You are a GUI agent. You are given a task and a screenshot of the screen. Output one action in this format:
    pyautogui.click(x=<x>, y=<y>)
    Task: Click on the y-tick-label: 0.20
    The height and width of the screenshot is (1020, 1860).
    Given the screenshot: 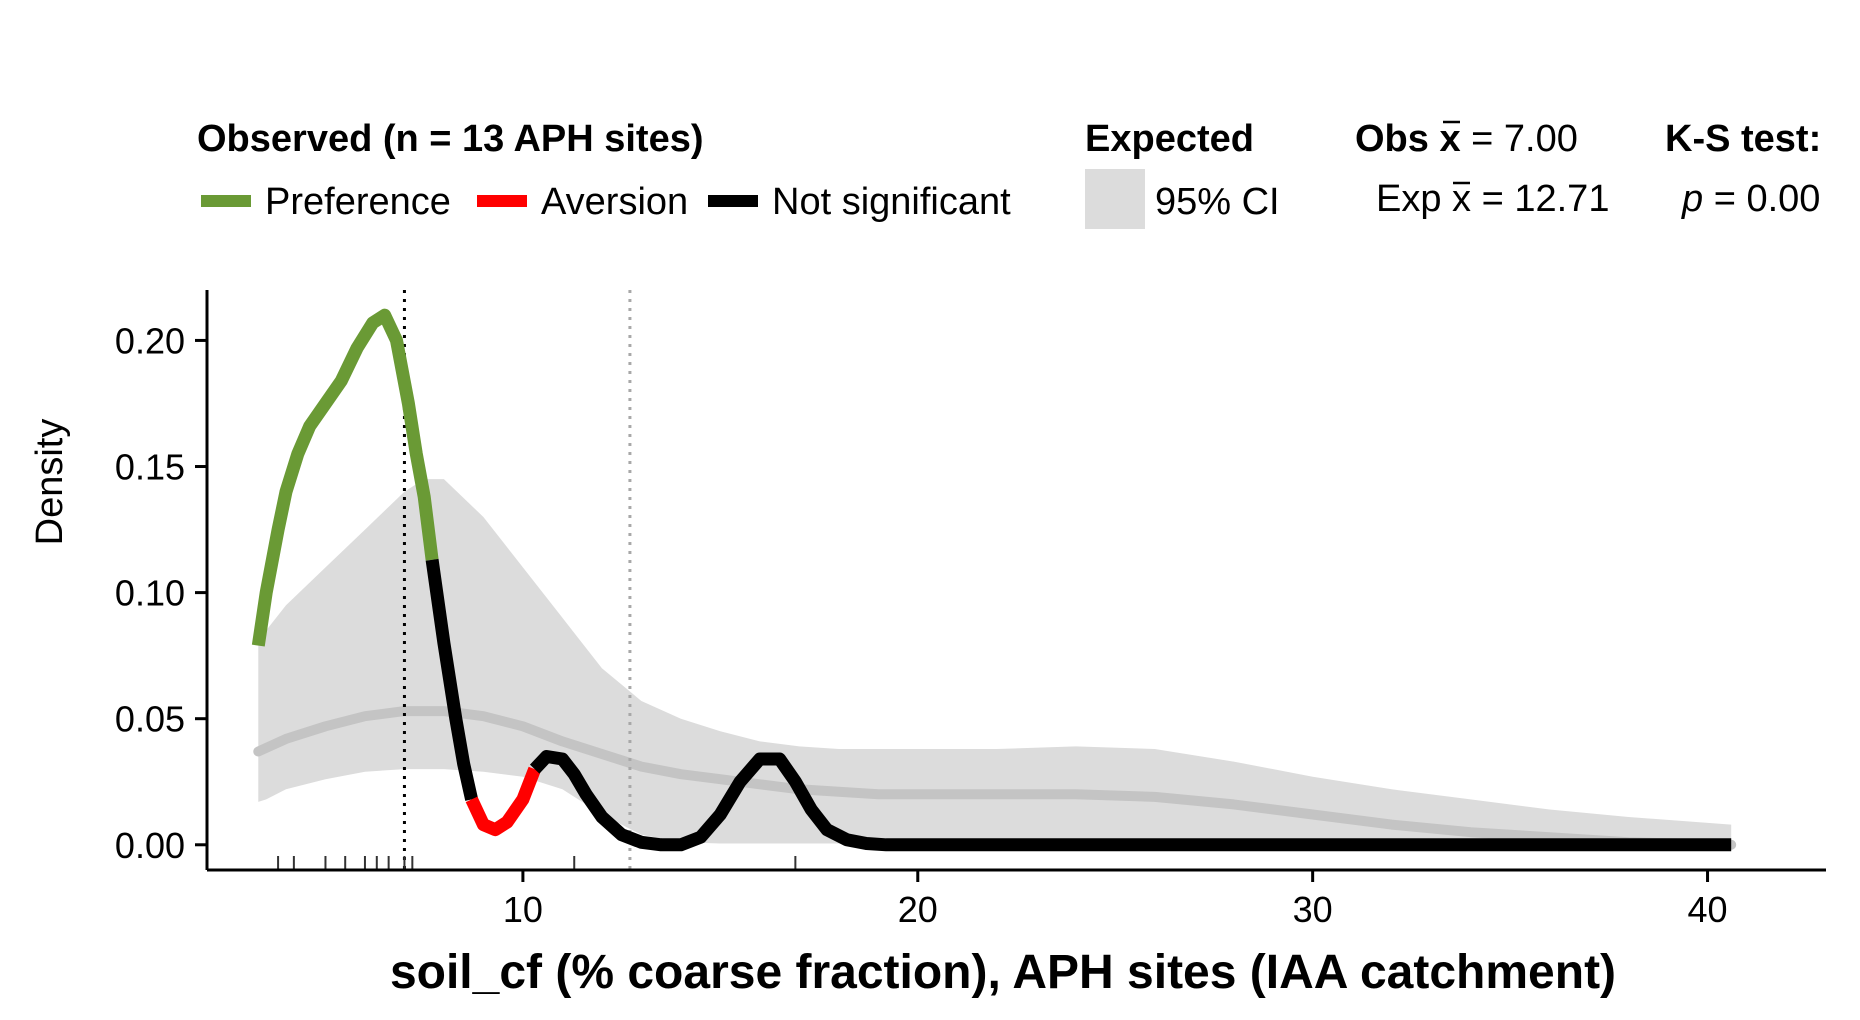 What is the action you would take?
    pyautogui.click(x=150, y=340)
    